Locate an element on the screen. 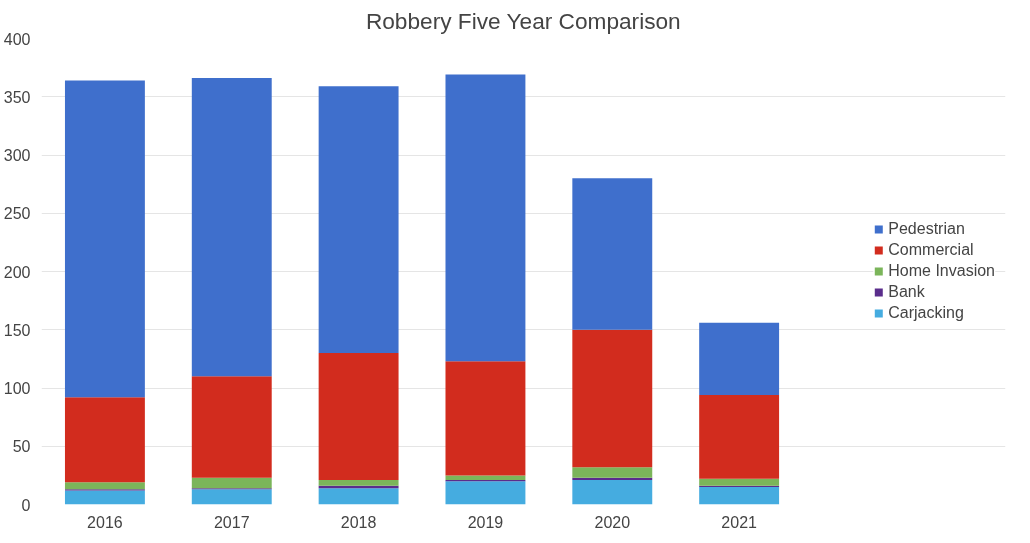 The height and width of the screenshot is (543, 1030). x-tick-label: 2016 is located at coordinates (105, 522).